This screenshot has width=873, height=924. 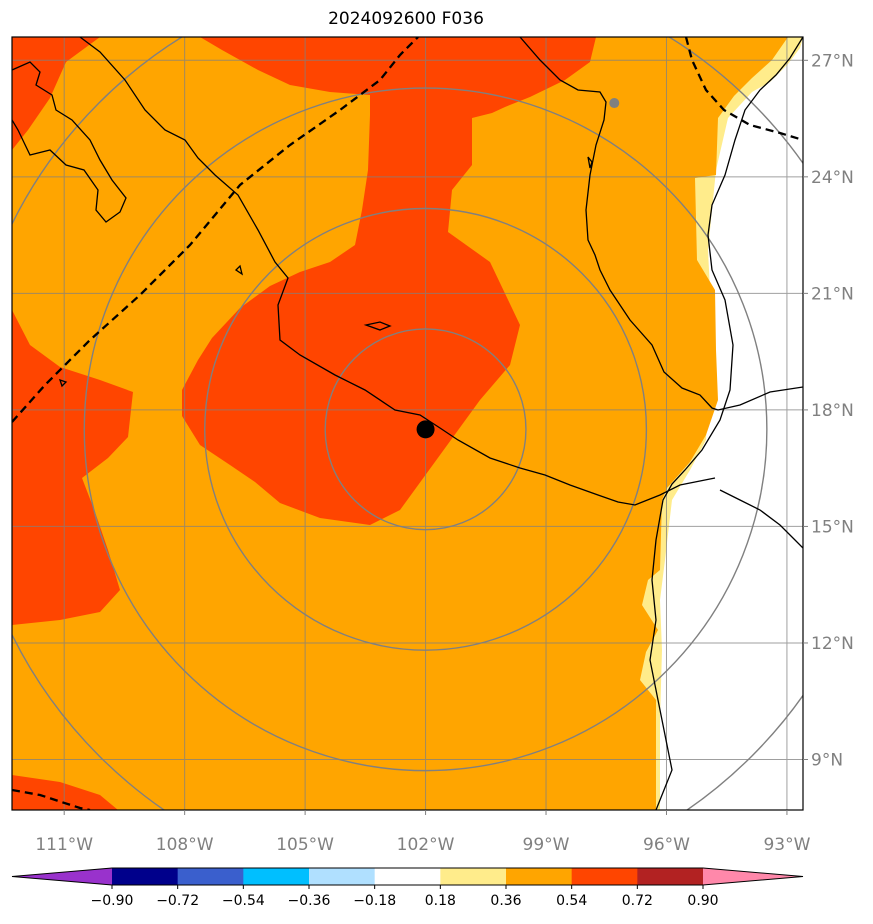 I want to click on lon-tick-label: 93°W, so click(x=786, y=845).